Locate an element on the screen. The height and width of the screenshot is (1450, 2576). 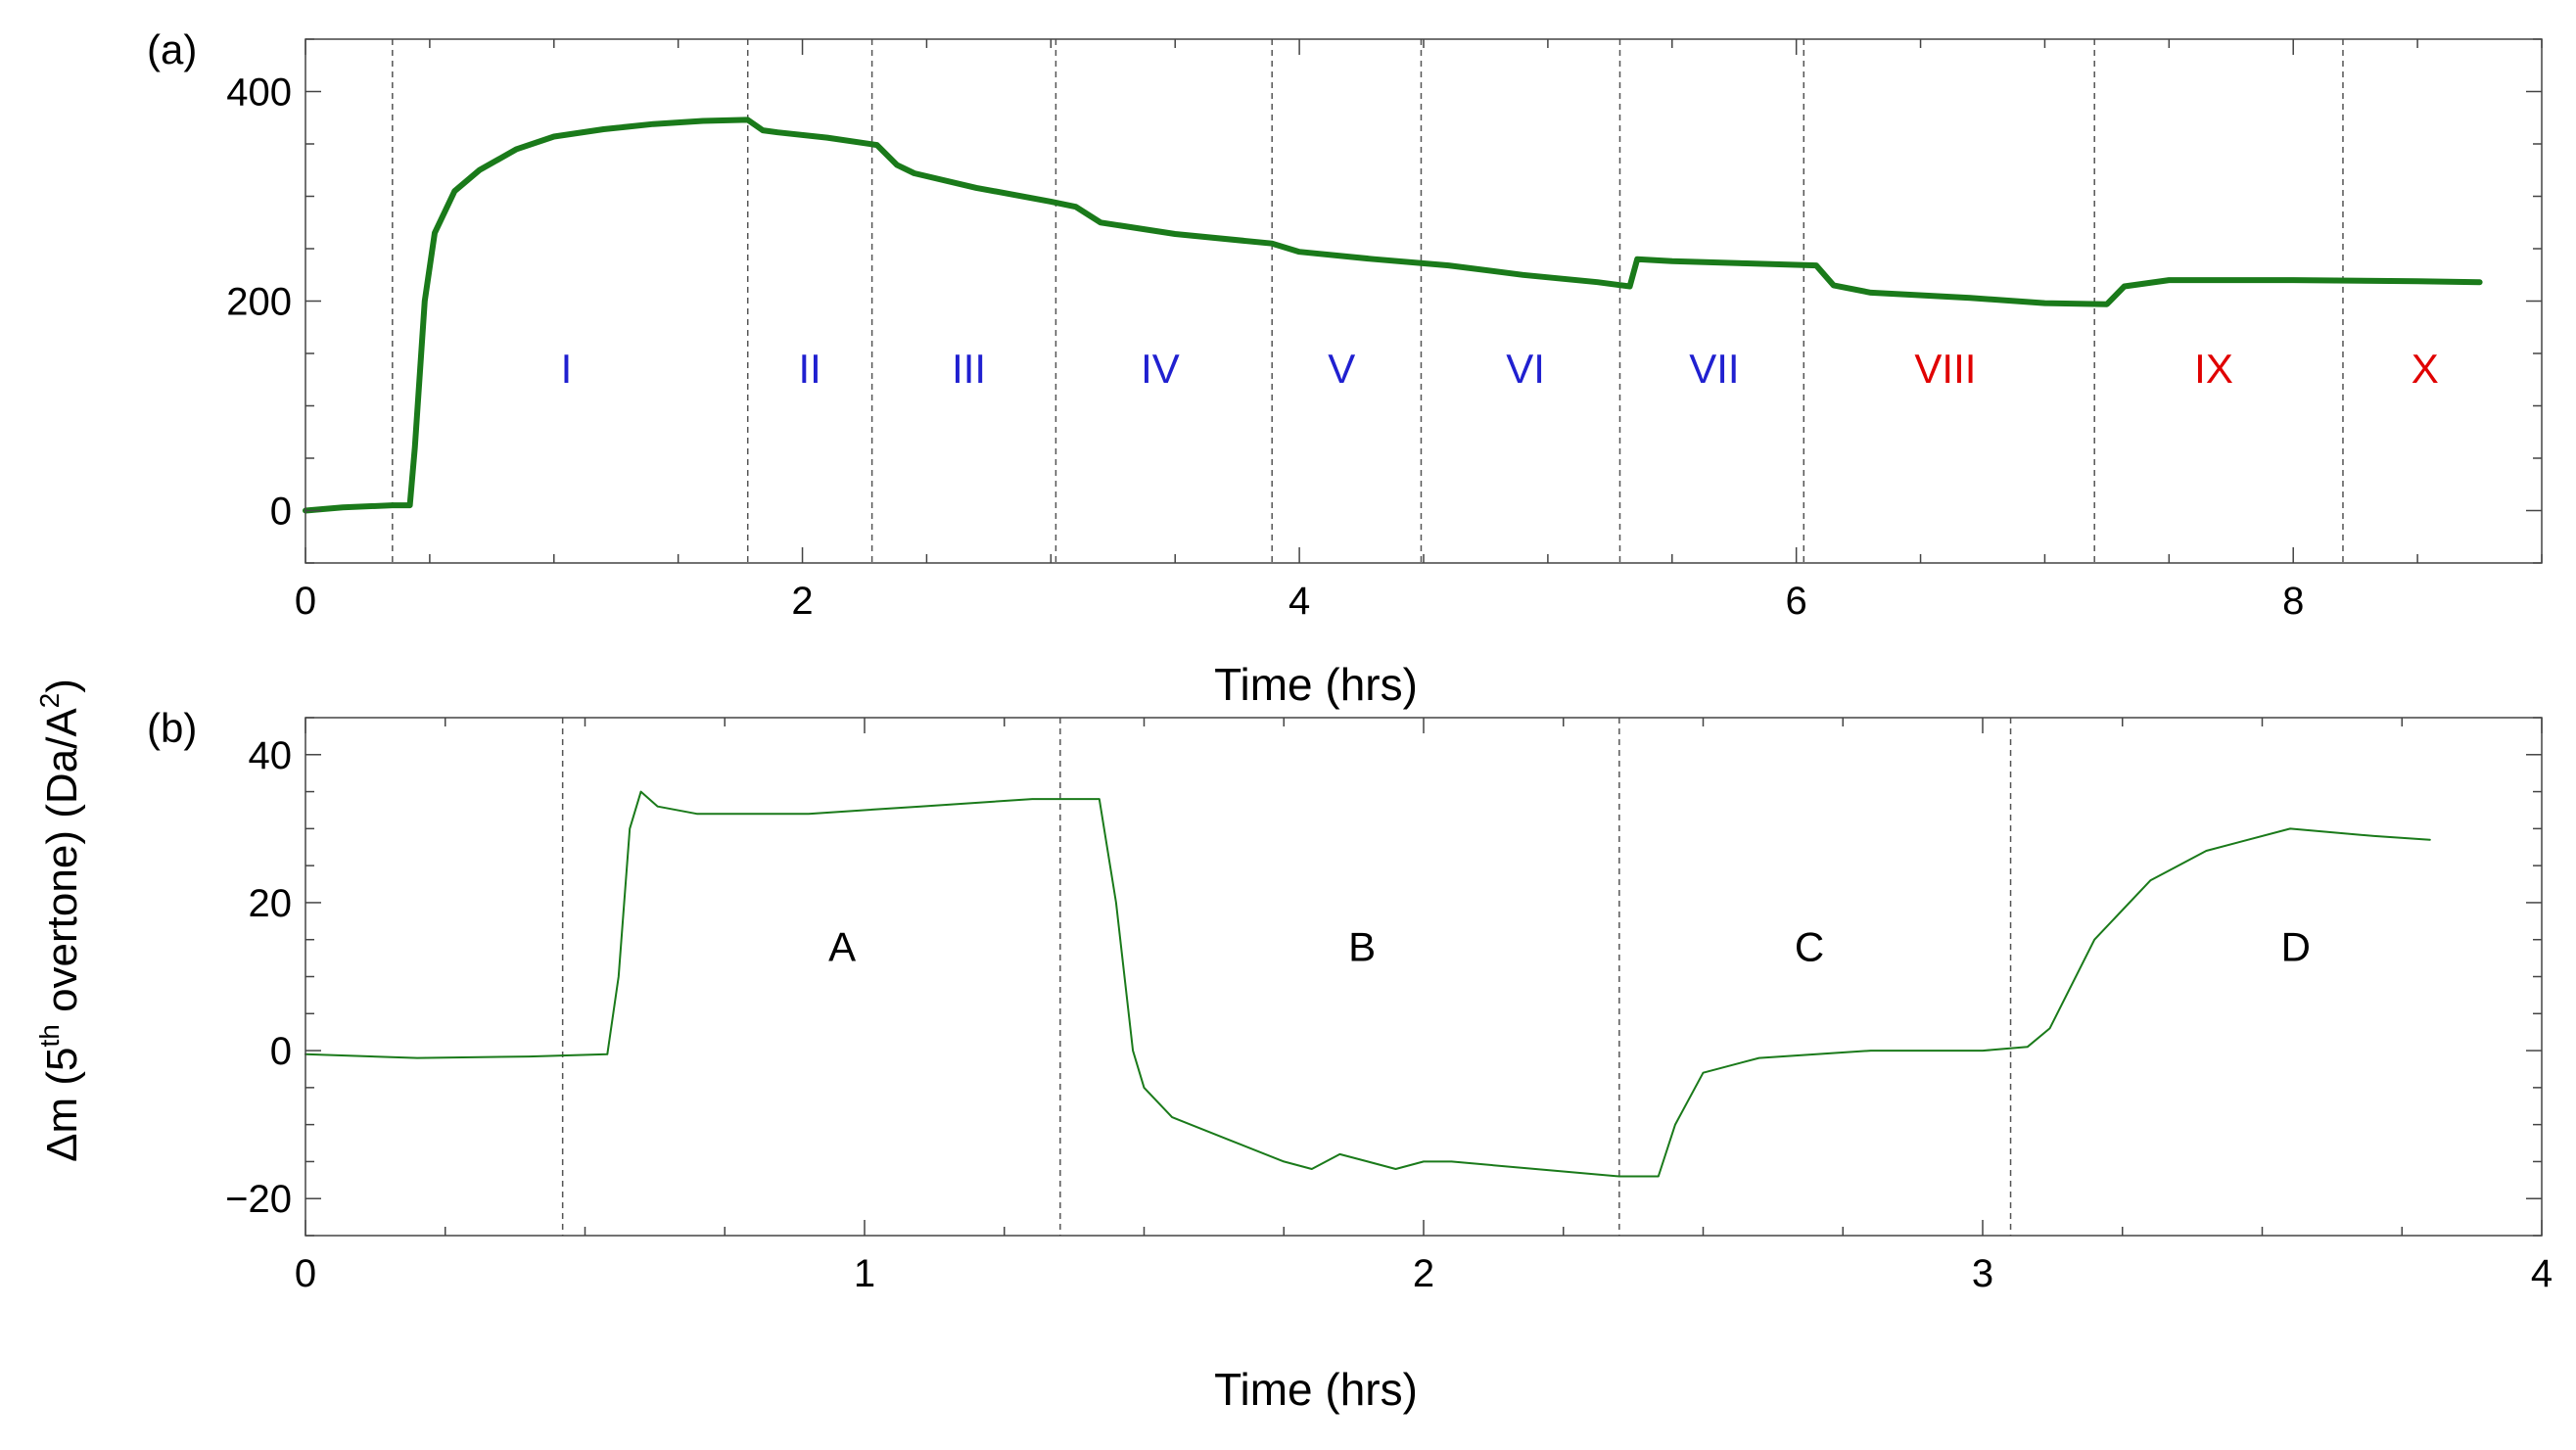
panel-b-xlabel: Time (hrs) is located at coordinates (1316, 1390).